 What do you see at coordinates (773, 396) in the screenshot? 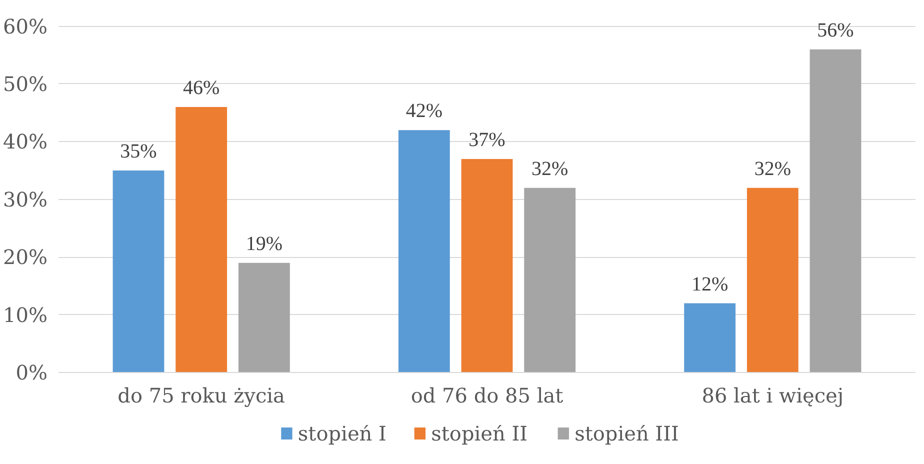
I see `x-tick-label: 86 lat i więcej` at bounding box center [773, 396].